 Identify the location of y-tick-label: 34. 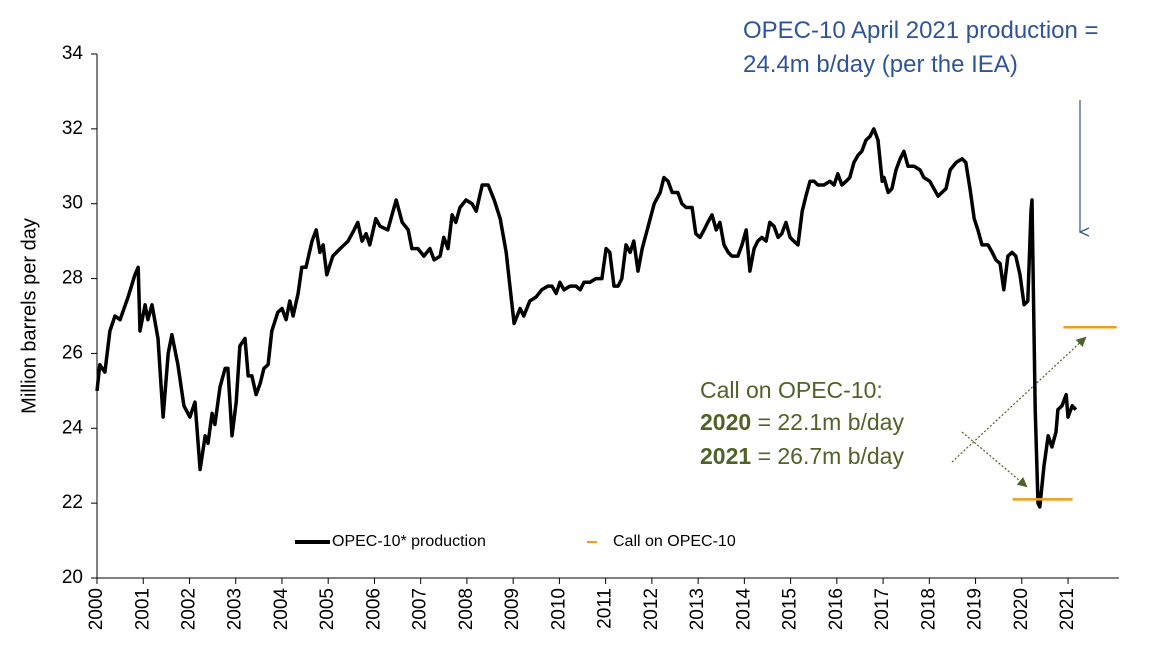
(73, 53).